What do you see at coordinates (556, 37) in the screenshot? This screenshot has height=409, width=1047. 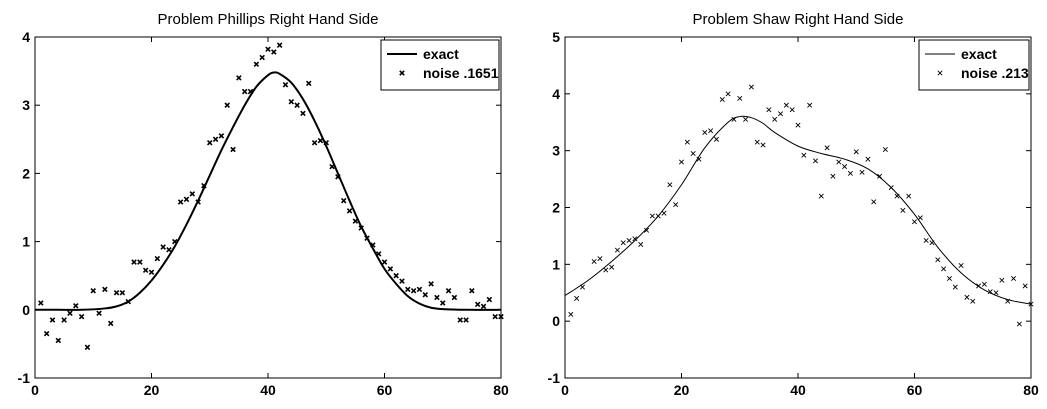 I see `y-tick-label: 5` at bounding box center [556, 37].